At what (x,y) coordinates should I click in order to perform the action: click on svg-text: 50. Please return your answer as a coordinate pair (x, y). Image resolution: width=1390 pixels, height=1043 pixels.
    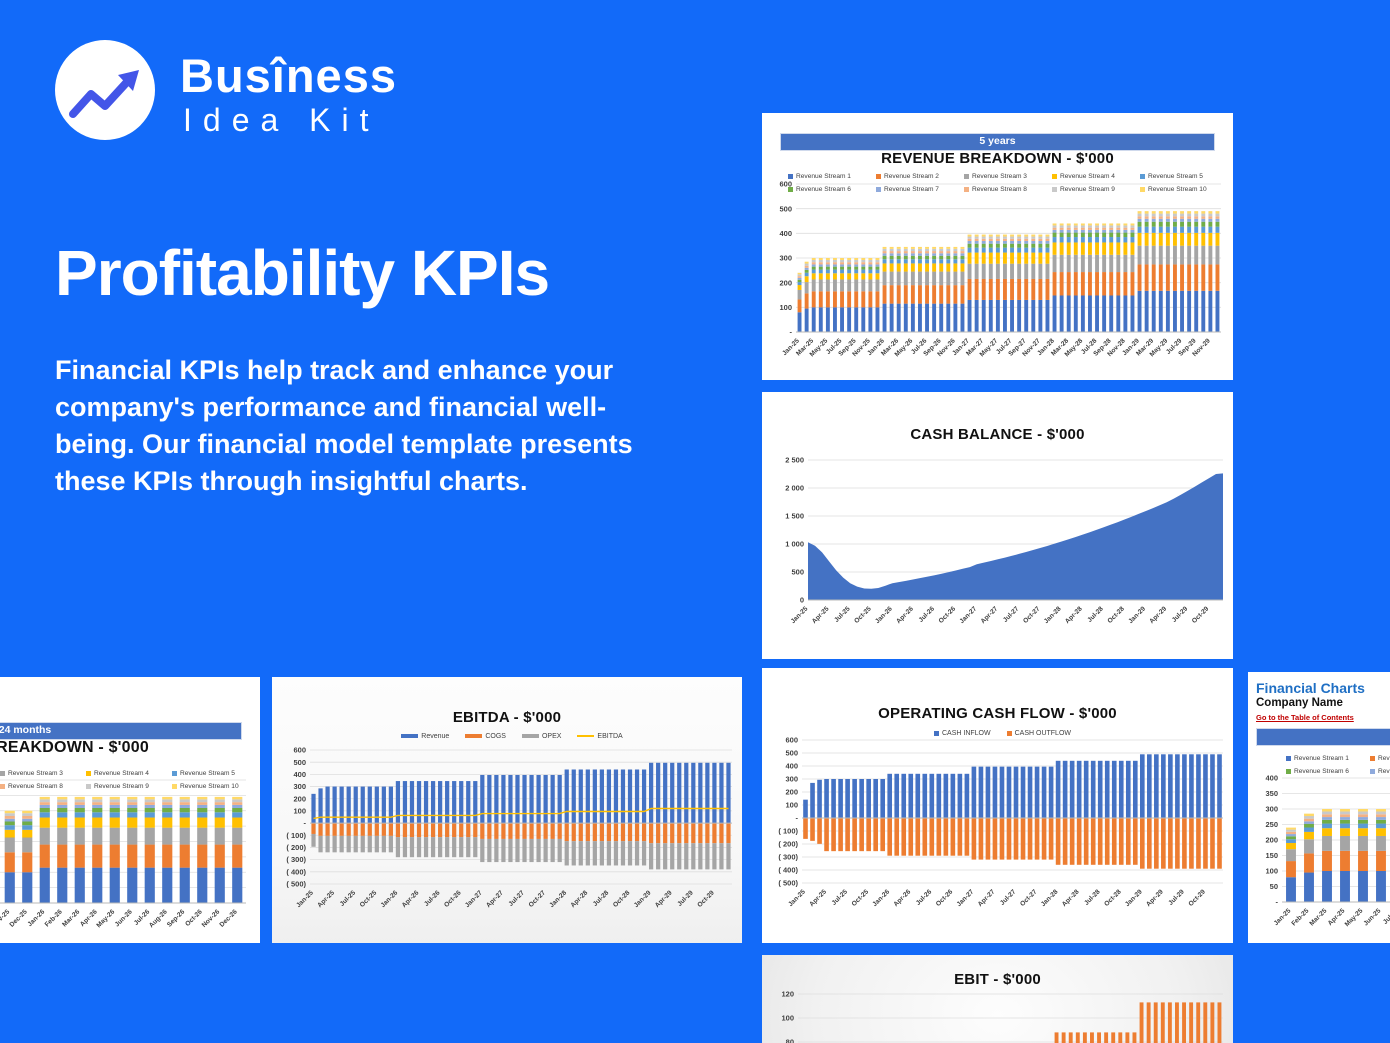
    Looking at the image, I should click on (1274, 886).